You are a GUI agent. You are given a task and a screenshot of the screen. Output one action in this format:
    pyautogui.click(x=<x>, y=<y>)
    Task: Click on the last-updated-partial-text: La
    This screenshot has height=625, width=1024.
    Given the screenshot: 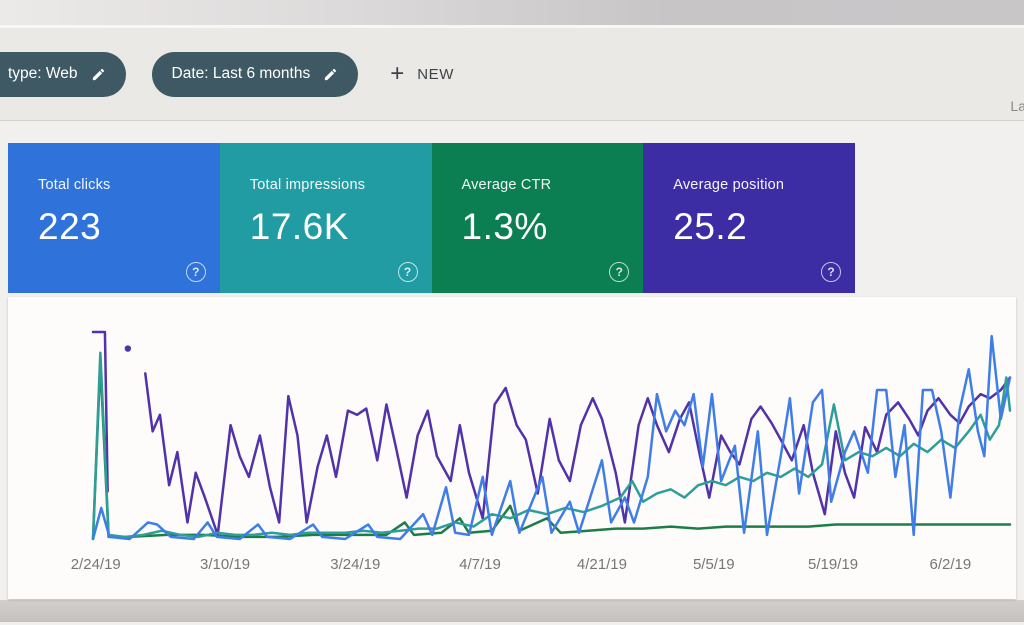 What is the action you would take?
    pyautogui.click(x=1017, y=106)
    